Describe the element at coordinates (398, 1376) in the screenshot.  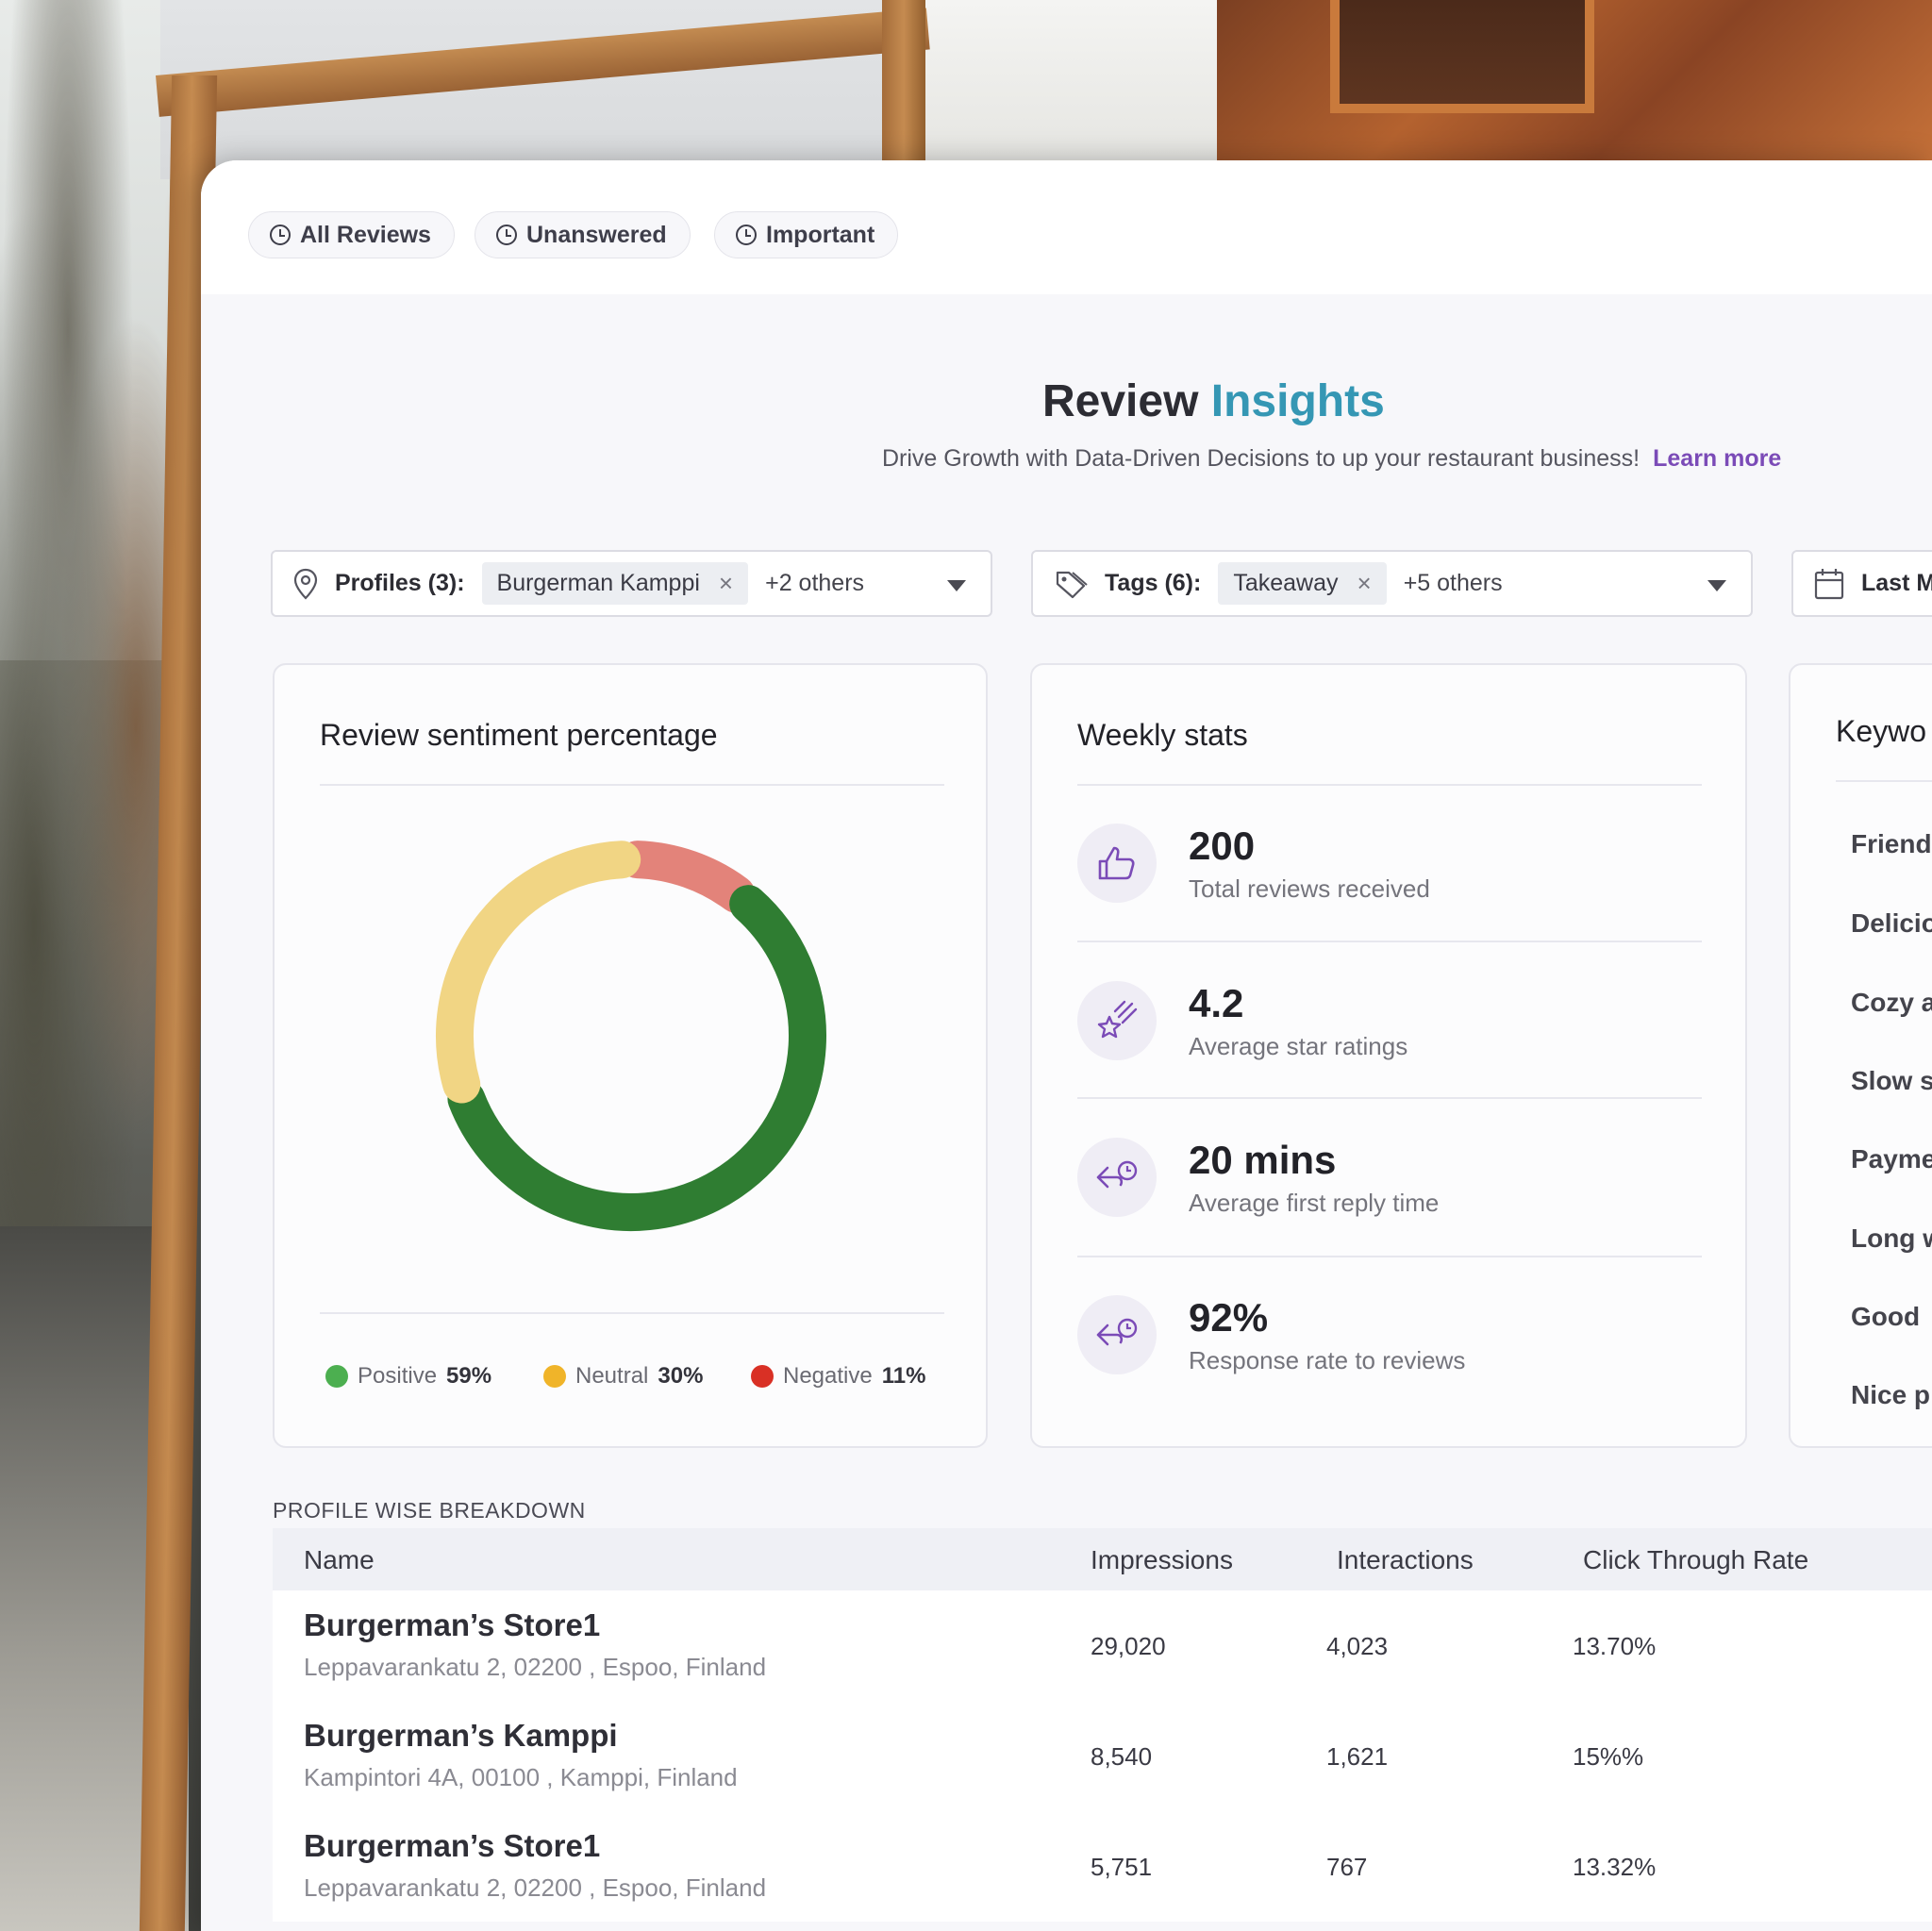
I see `legend-label: Positive` at that location.